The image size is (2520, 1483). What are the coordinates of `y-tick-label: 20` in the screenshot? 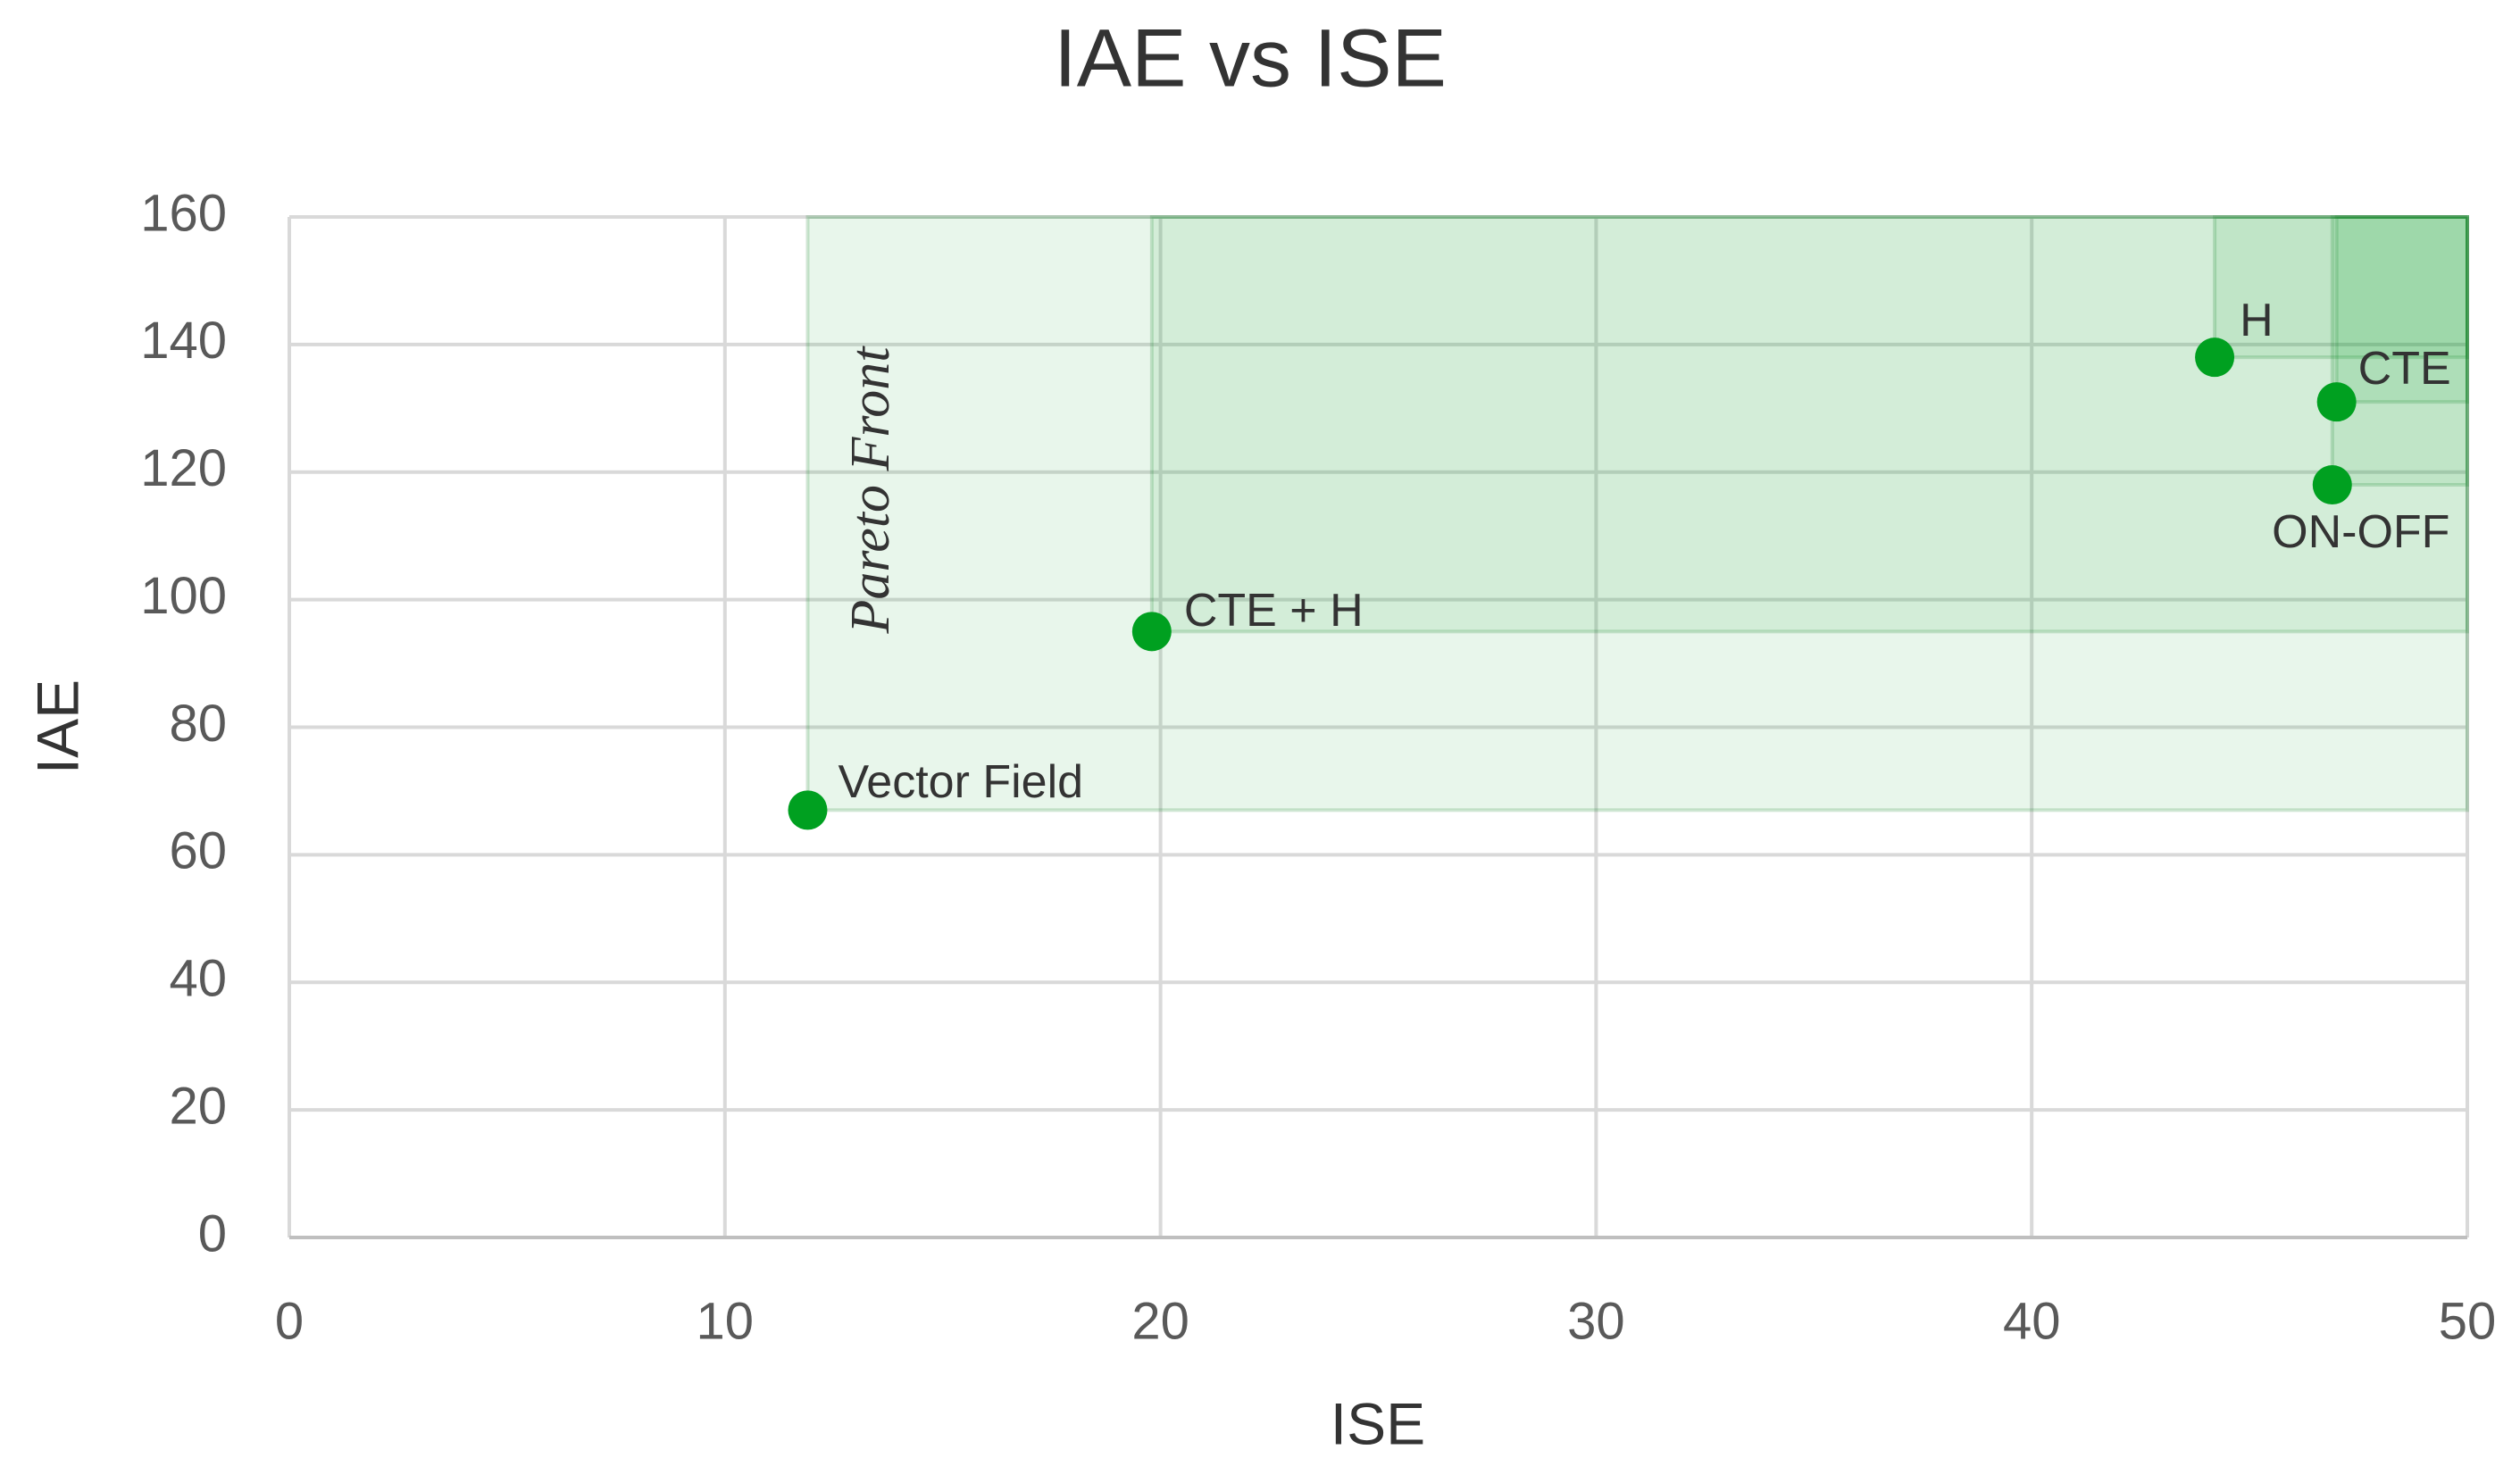 It's located at (198, 1106).